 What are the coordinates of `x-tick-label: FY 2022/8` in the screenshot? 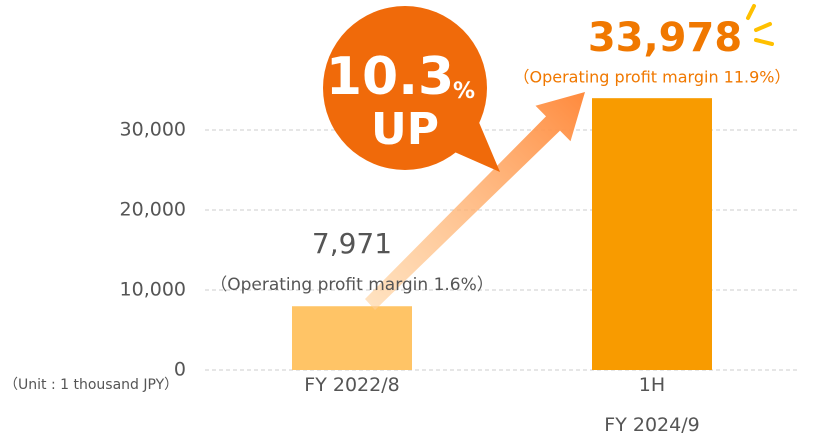 It's located at (352, 385).